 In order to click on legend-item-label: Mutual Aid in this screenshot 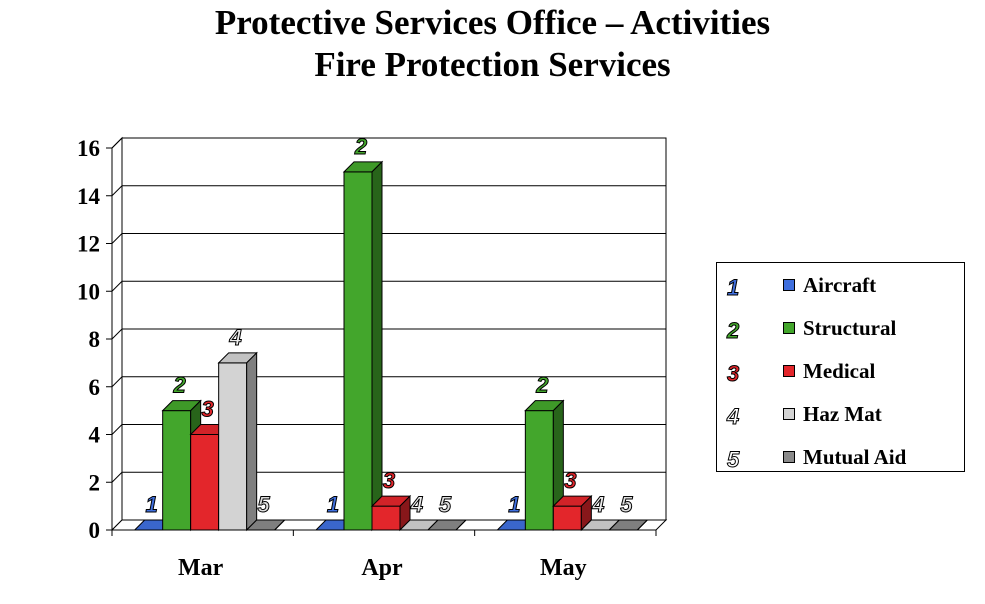, I will do `click(855, 457)`.